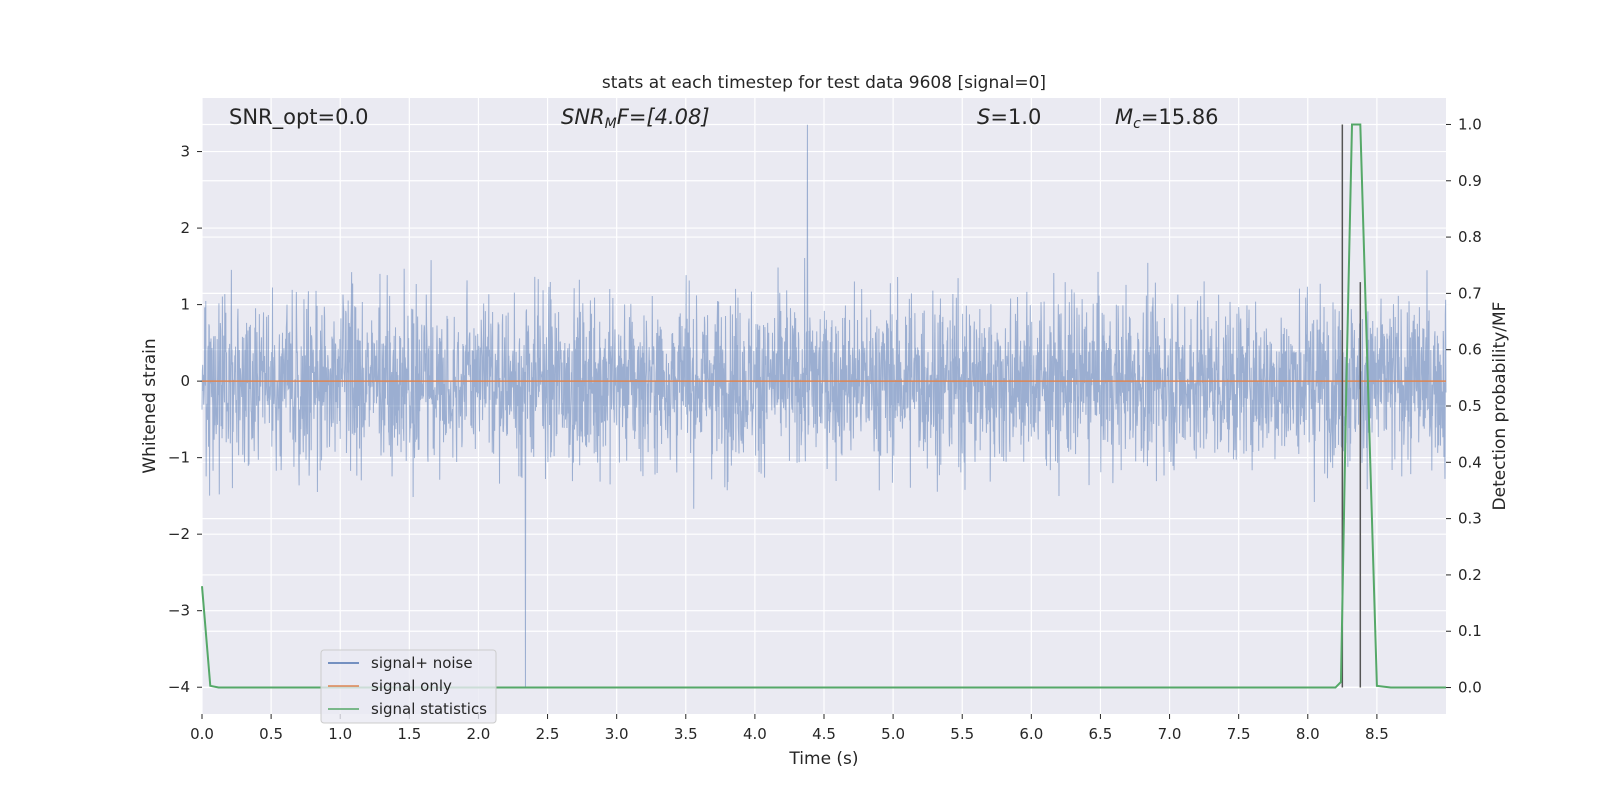 Image resolution: width=1600 pixels, height=800 pixels. Describe the element at coordinates (823, 759) in the screenshot. I see `x-axis-label: Time (s)` at that location.